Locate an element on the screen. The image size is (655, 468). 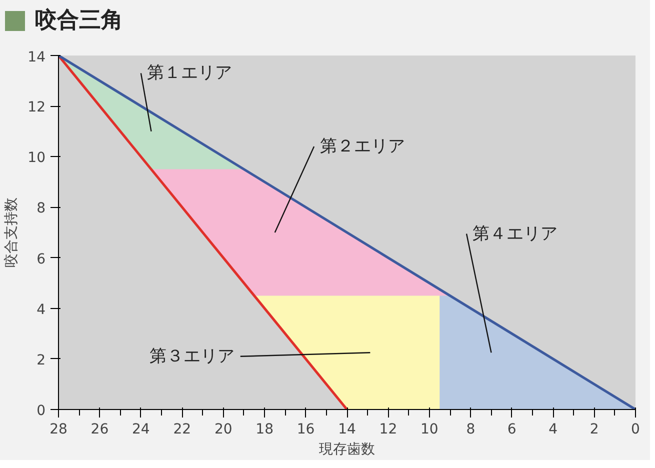
y-tick-label: 0 is located at coordinates (41, 411).